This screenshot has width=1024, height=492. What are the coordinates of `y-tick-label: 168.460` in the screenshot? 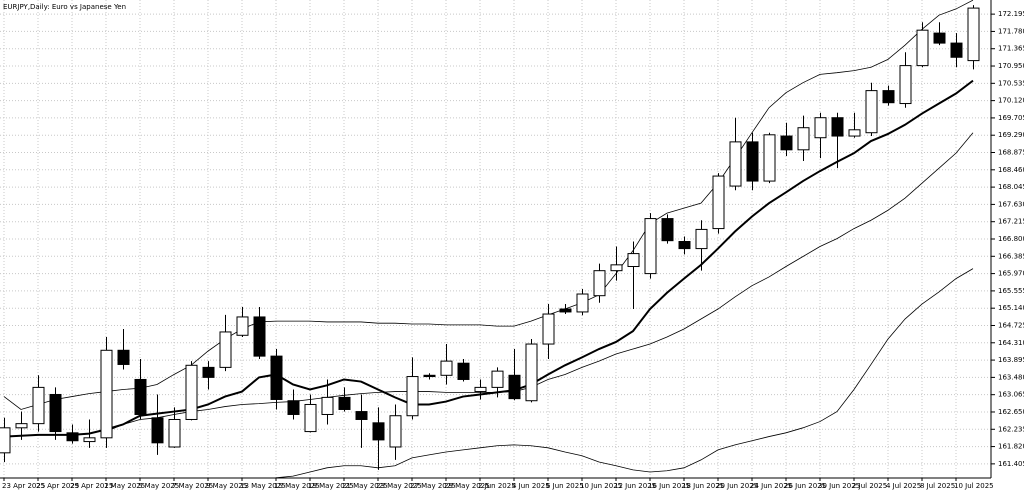 It's located at (1011, 170).